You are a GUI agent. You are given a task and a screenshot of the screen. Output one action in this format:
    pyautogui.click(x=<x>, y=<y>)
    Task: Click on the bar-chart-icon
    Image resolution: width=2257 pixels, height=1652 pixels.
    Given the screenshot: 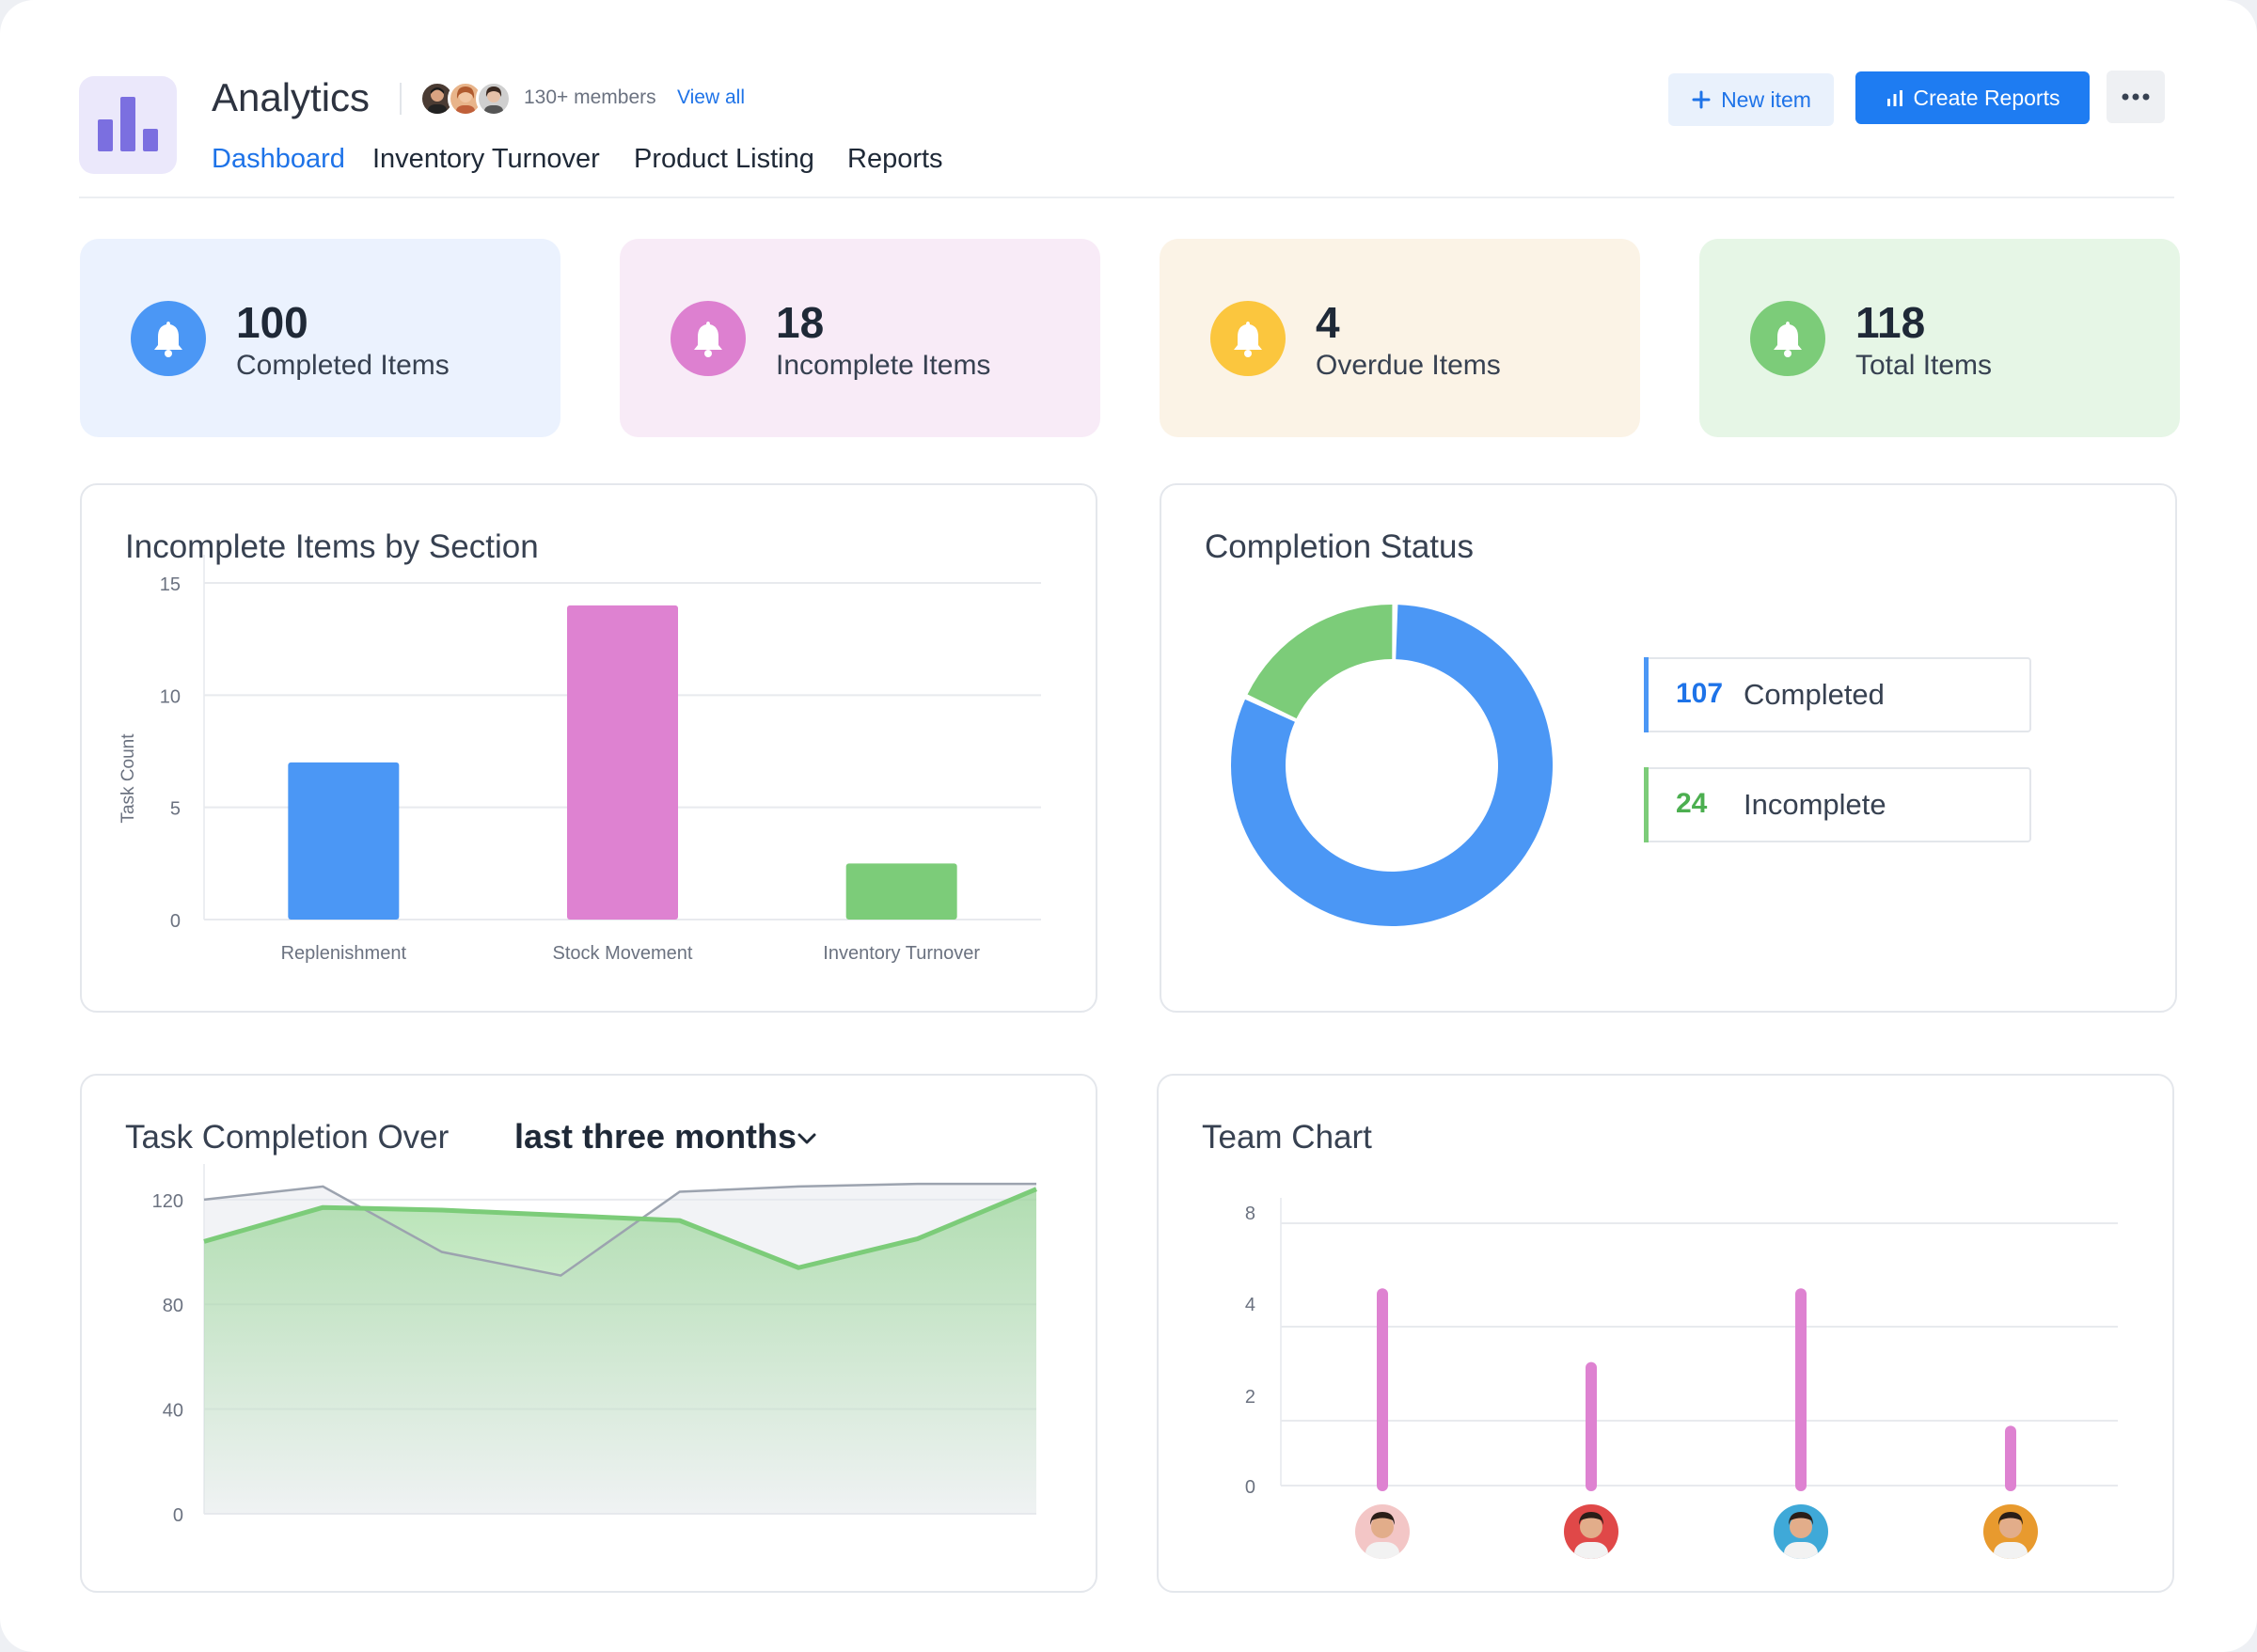 What is the action you would take?
    pyautogui.click(x=1894, y=98)
    